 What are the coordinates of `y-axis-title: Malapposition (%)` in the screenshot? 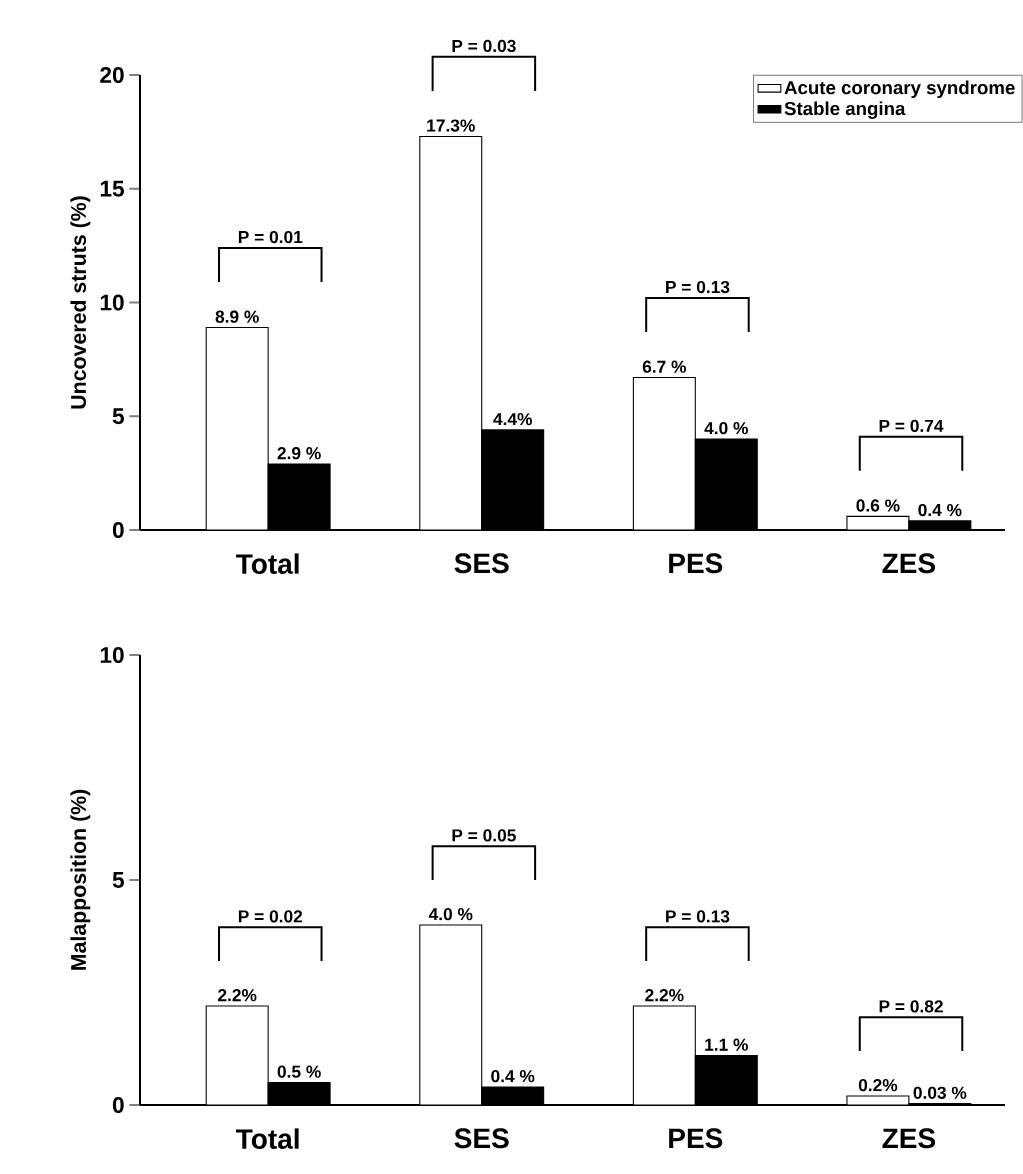 It's located at (80, 879).